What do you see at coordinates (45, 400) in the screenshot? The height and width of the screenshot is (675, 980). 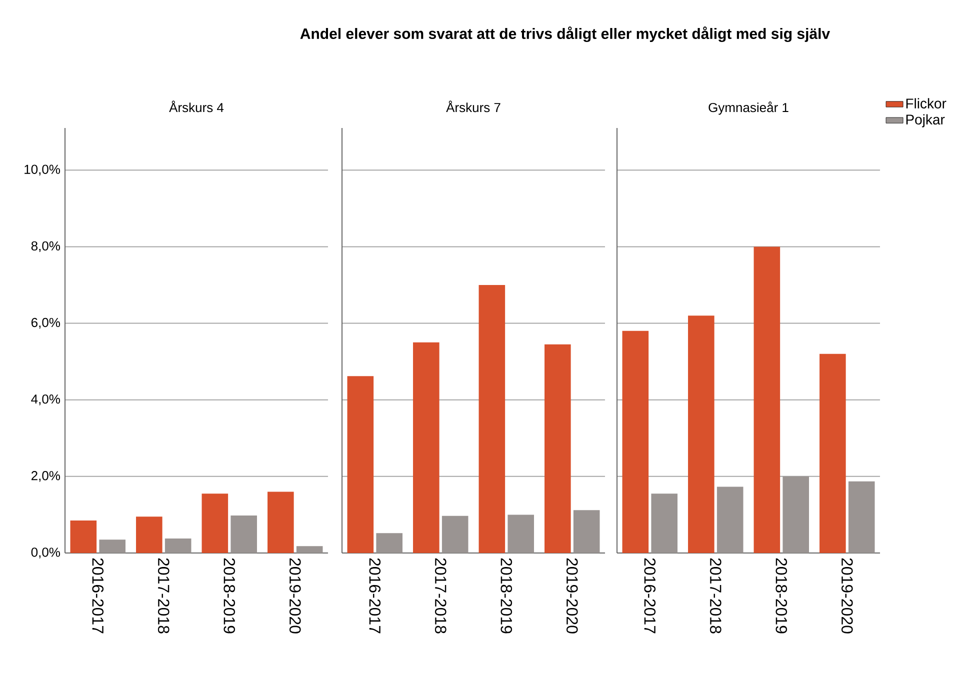 I see `y-tick-label: 4,0%` at bounding box center [45, 400].